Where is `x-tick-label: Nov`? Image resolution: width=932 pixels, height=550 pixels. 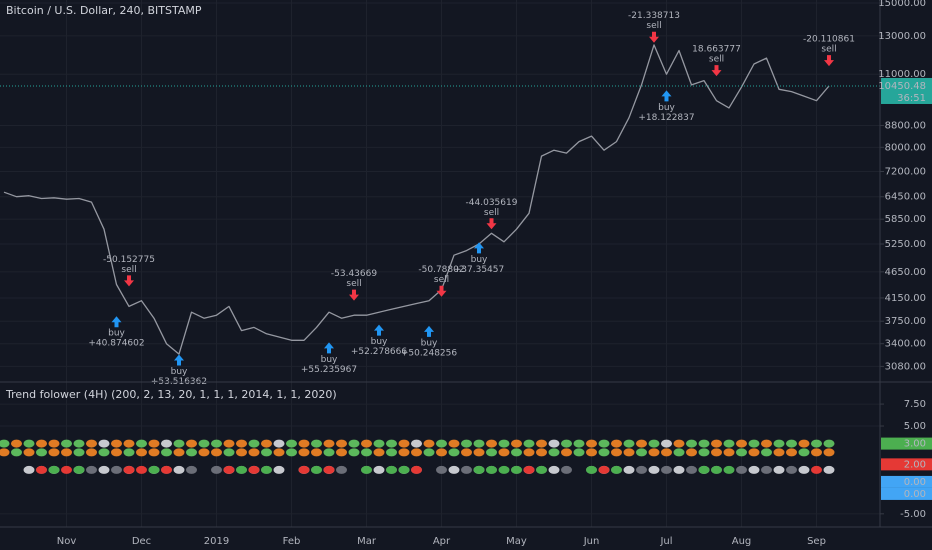 x-tick-label: Nov is located at coordinates (67, 541).